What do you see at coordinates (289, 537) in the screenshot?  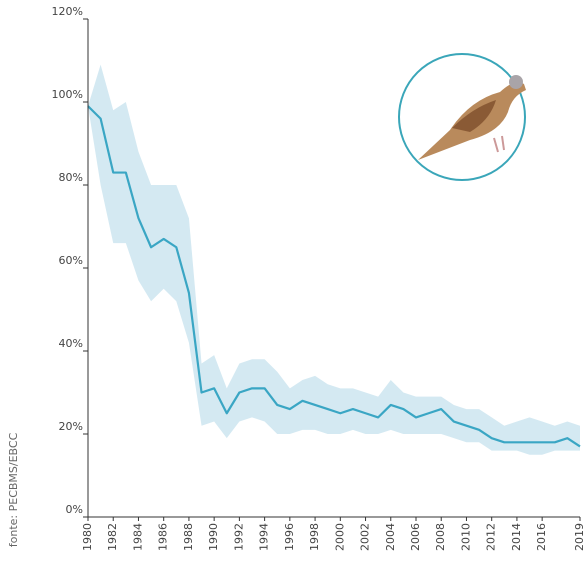 I see `x-tick-label: 1996` at bounding box center [289, 537].